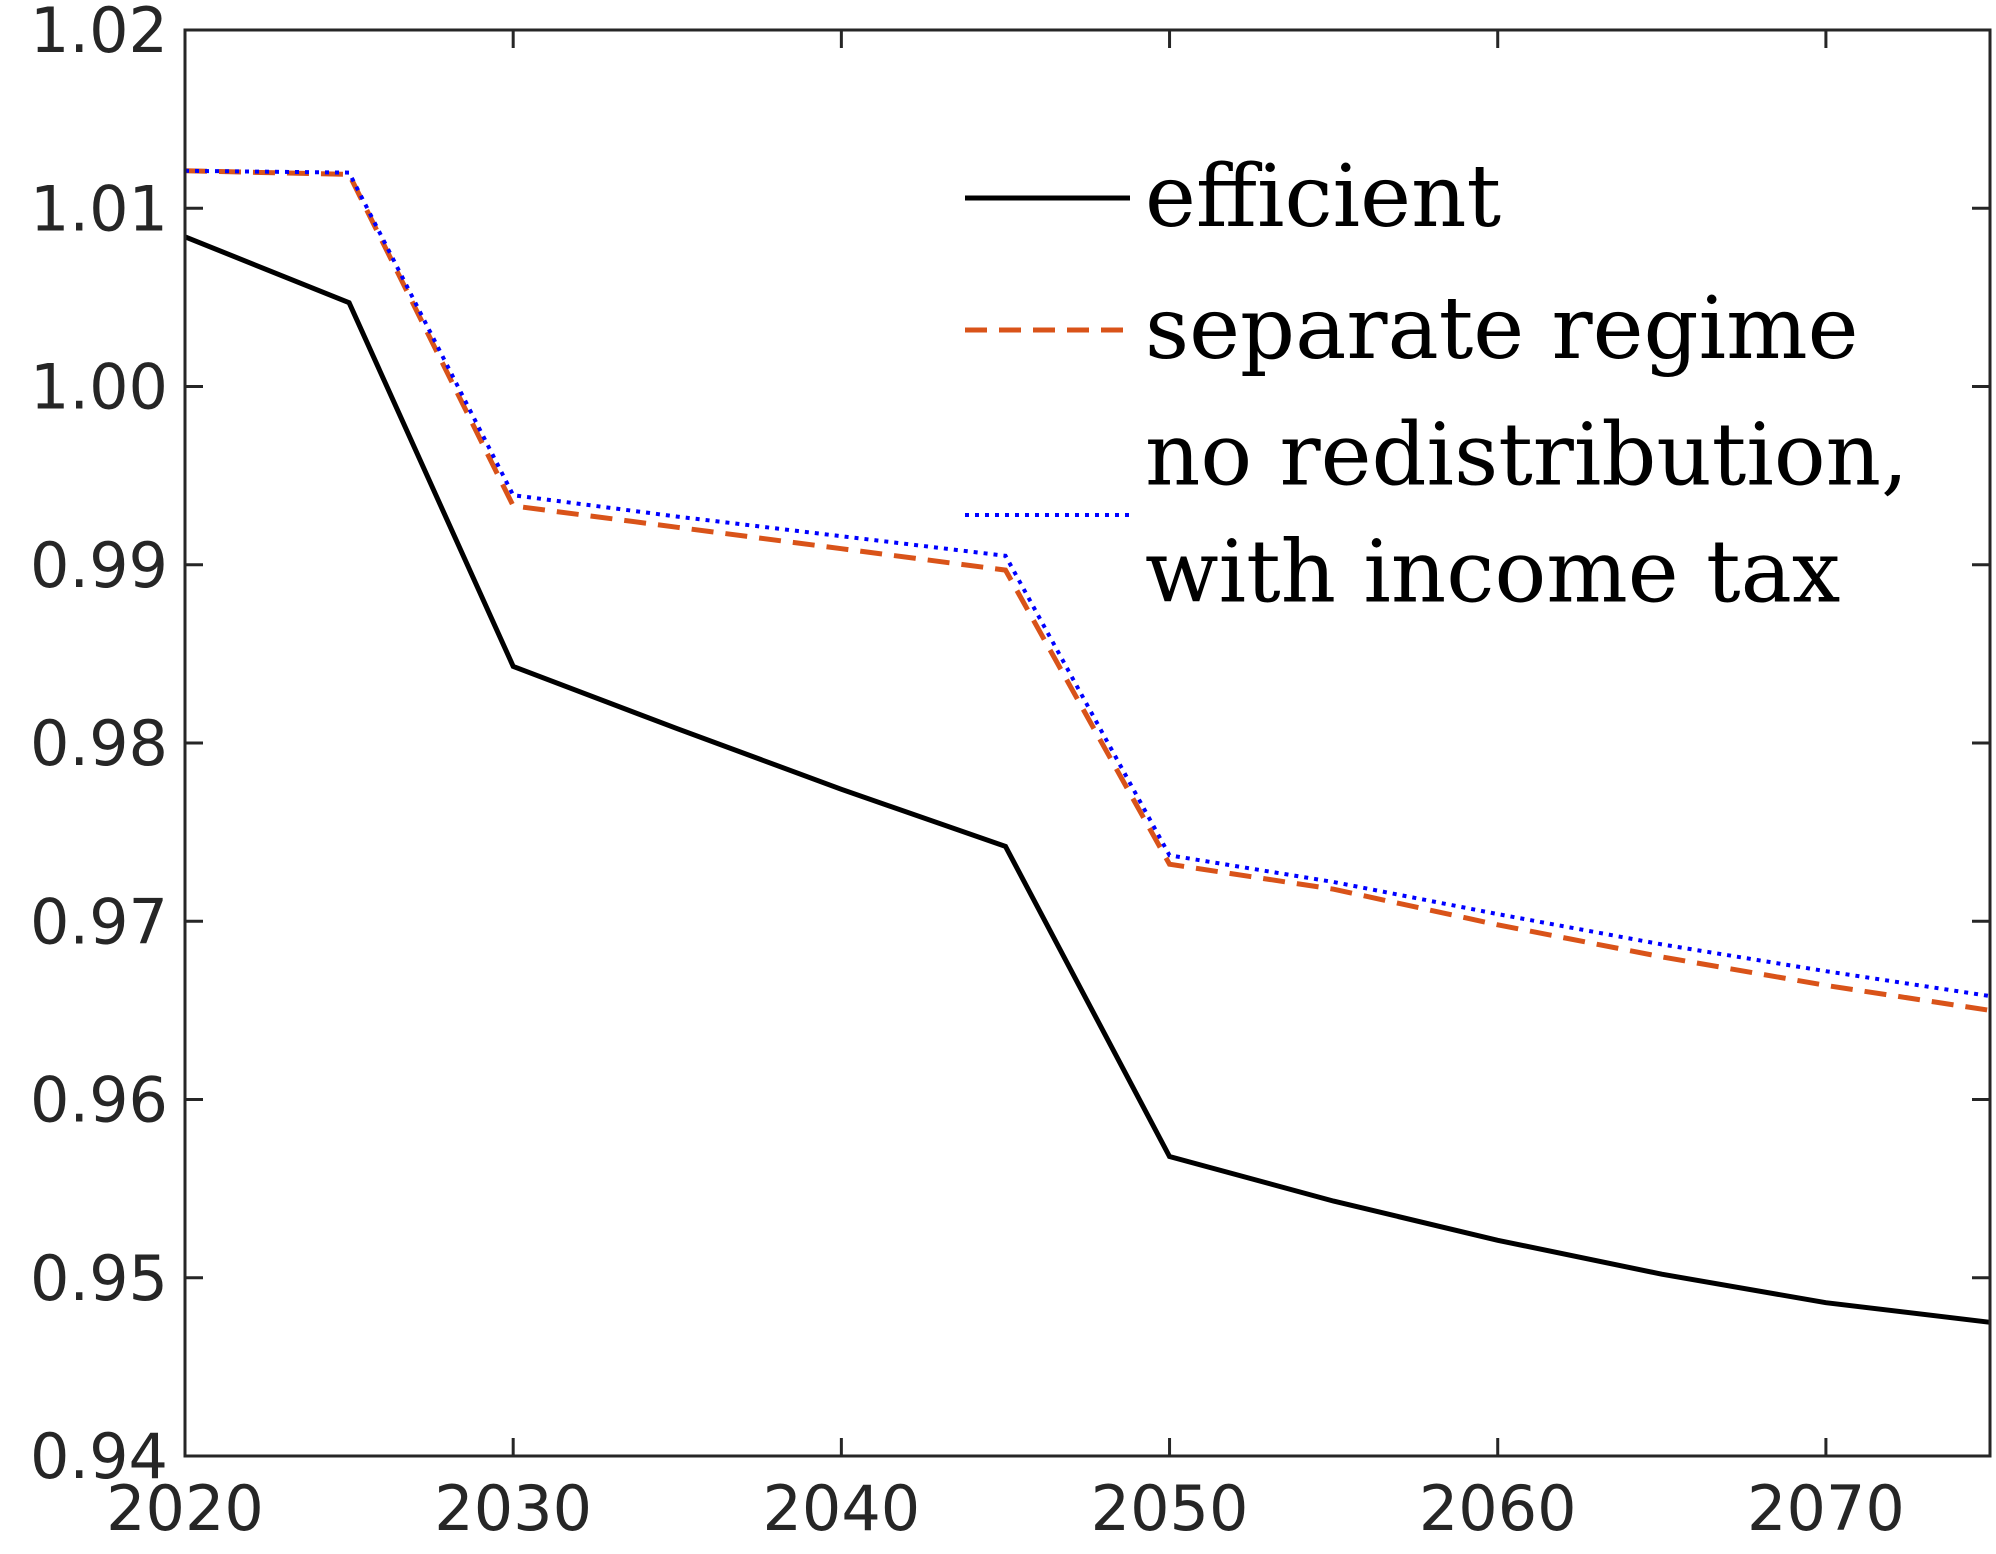 The width and height of the screenshot is (1996, 1554). What do you see at coordinates (99, 743) in the screenshot?
I see `y-tick-label: 0.98` at bounding box center [99, 743].